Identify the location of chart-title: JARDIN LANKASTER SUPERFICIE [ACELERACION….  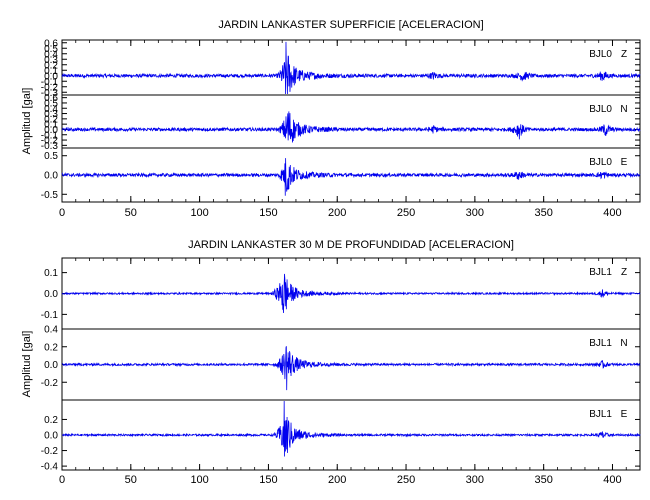
(350, 25).